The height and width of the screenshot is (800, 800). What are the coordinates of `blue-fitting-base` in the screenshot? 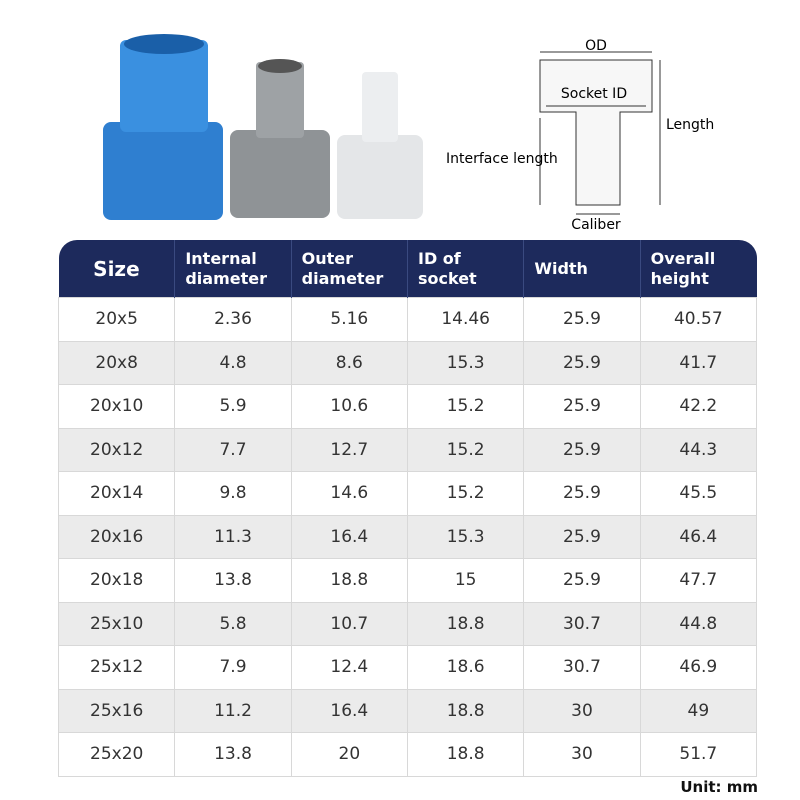 It's located at (163, 171).